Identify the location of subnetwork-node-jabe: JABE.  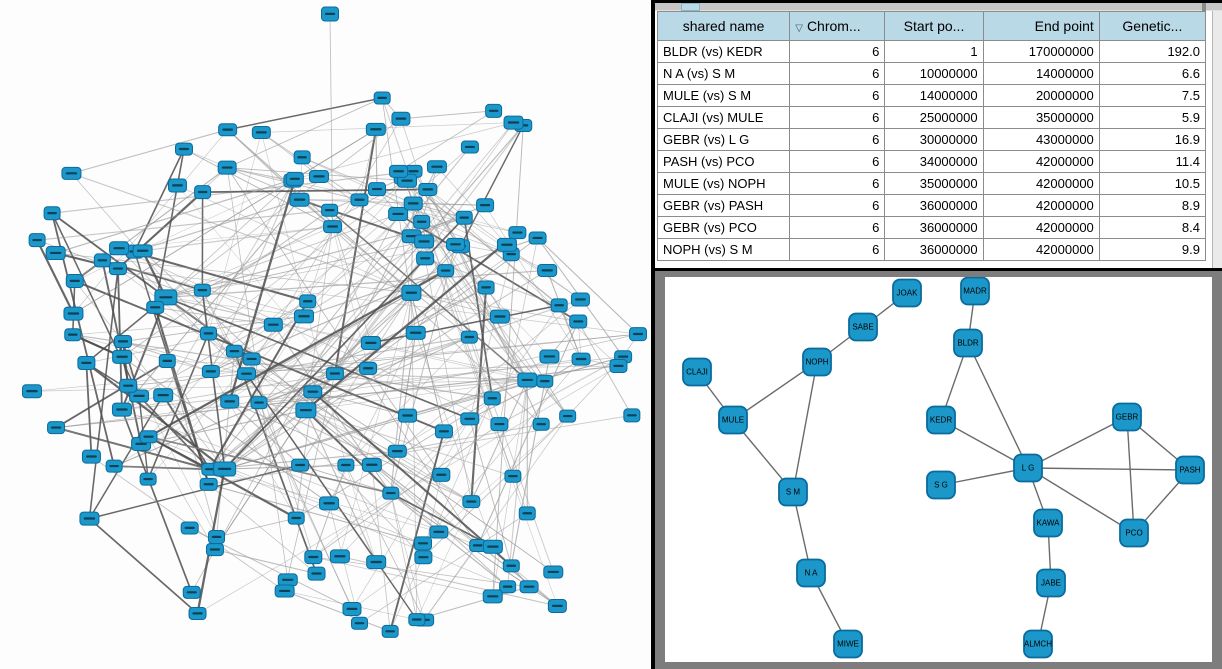
(1051, 583).